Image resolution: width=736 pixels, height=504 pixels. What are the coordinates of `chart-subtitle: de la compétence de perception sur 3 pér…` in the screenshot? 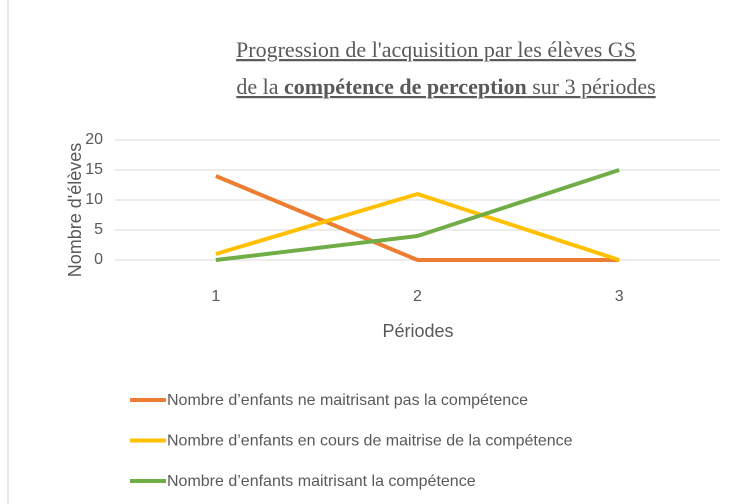 It's located at (445, 86).